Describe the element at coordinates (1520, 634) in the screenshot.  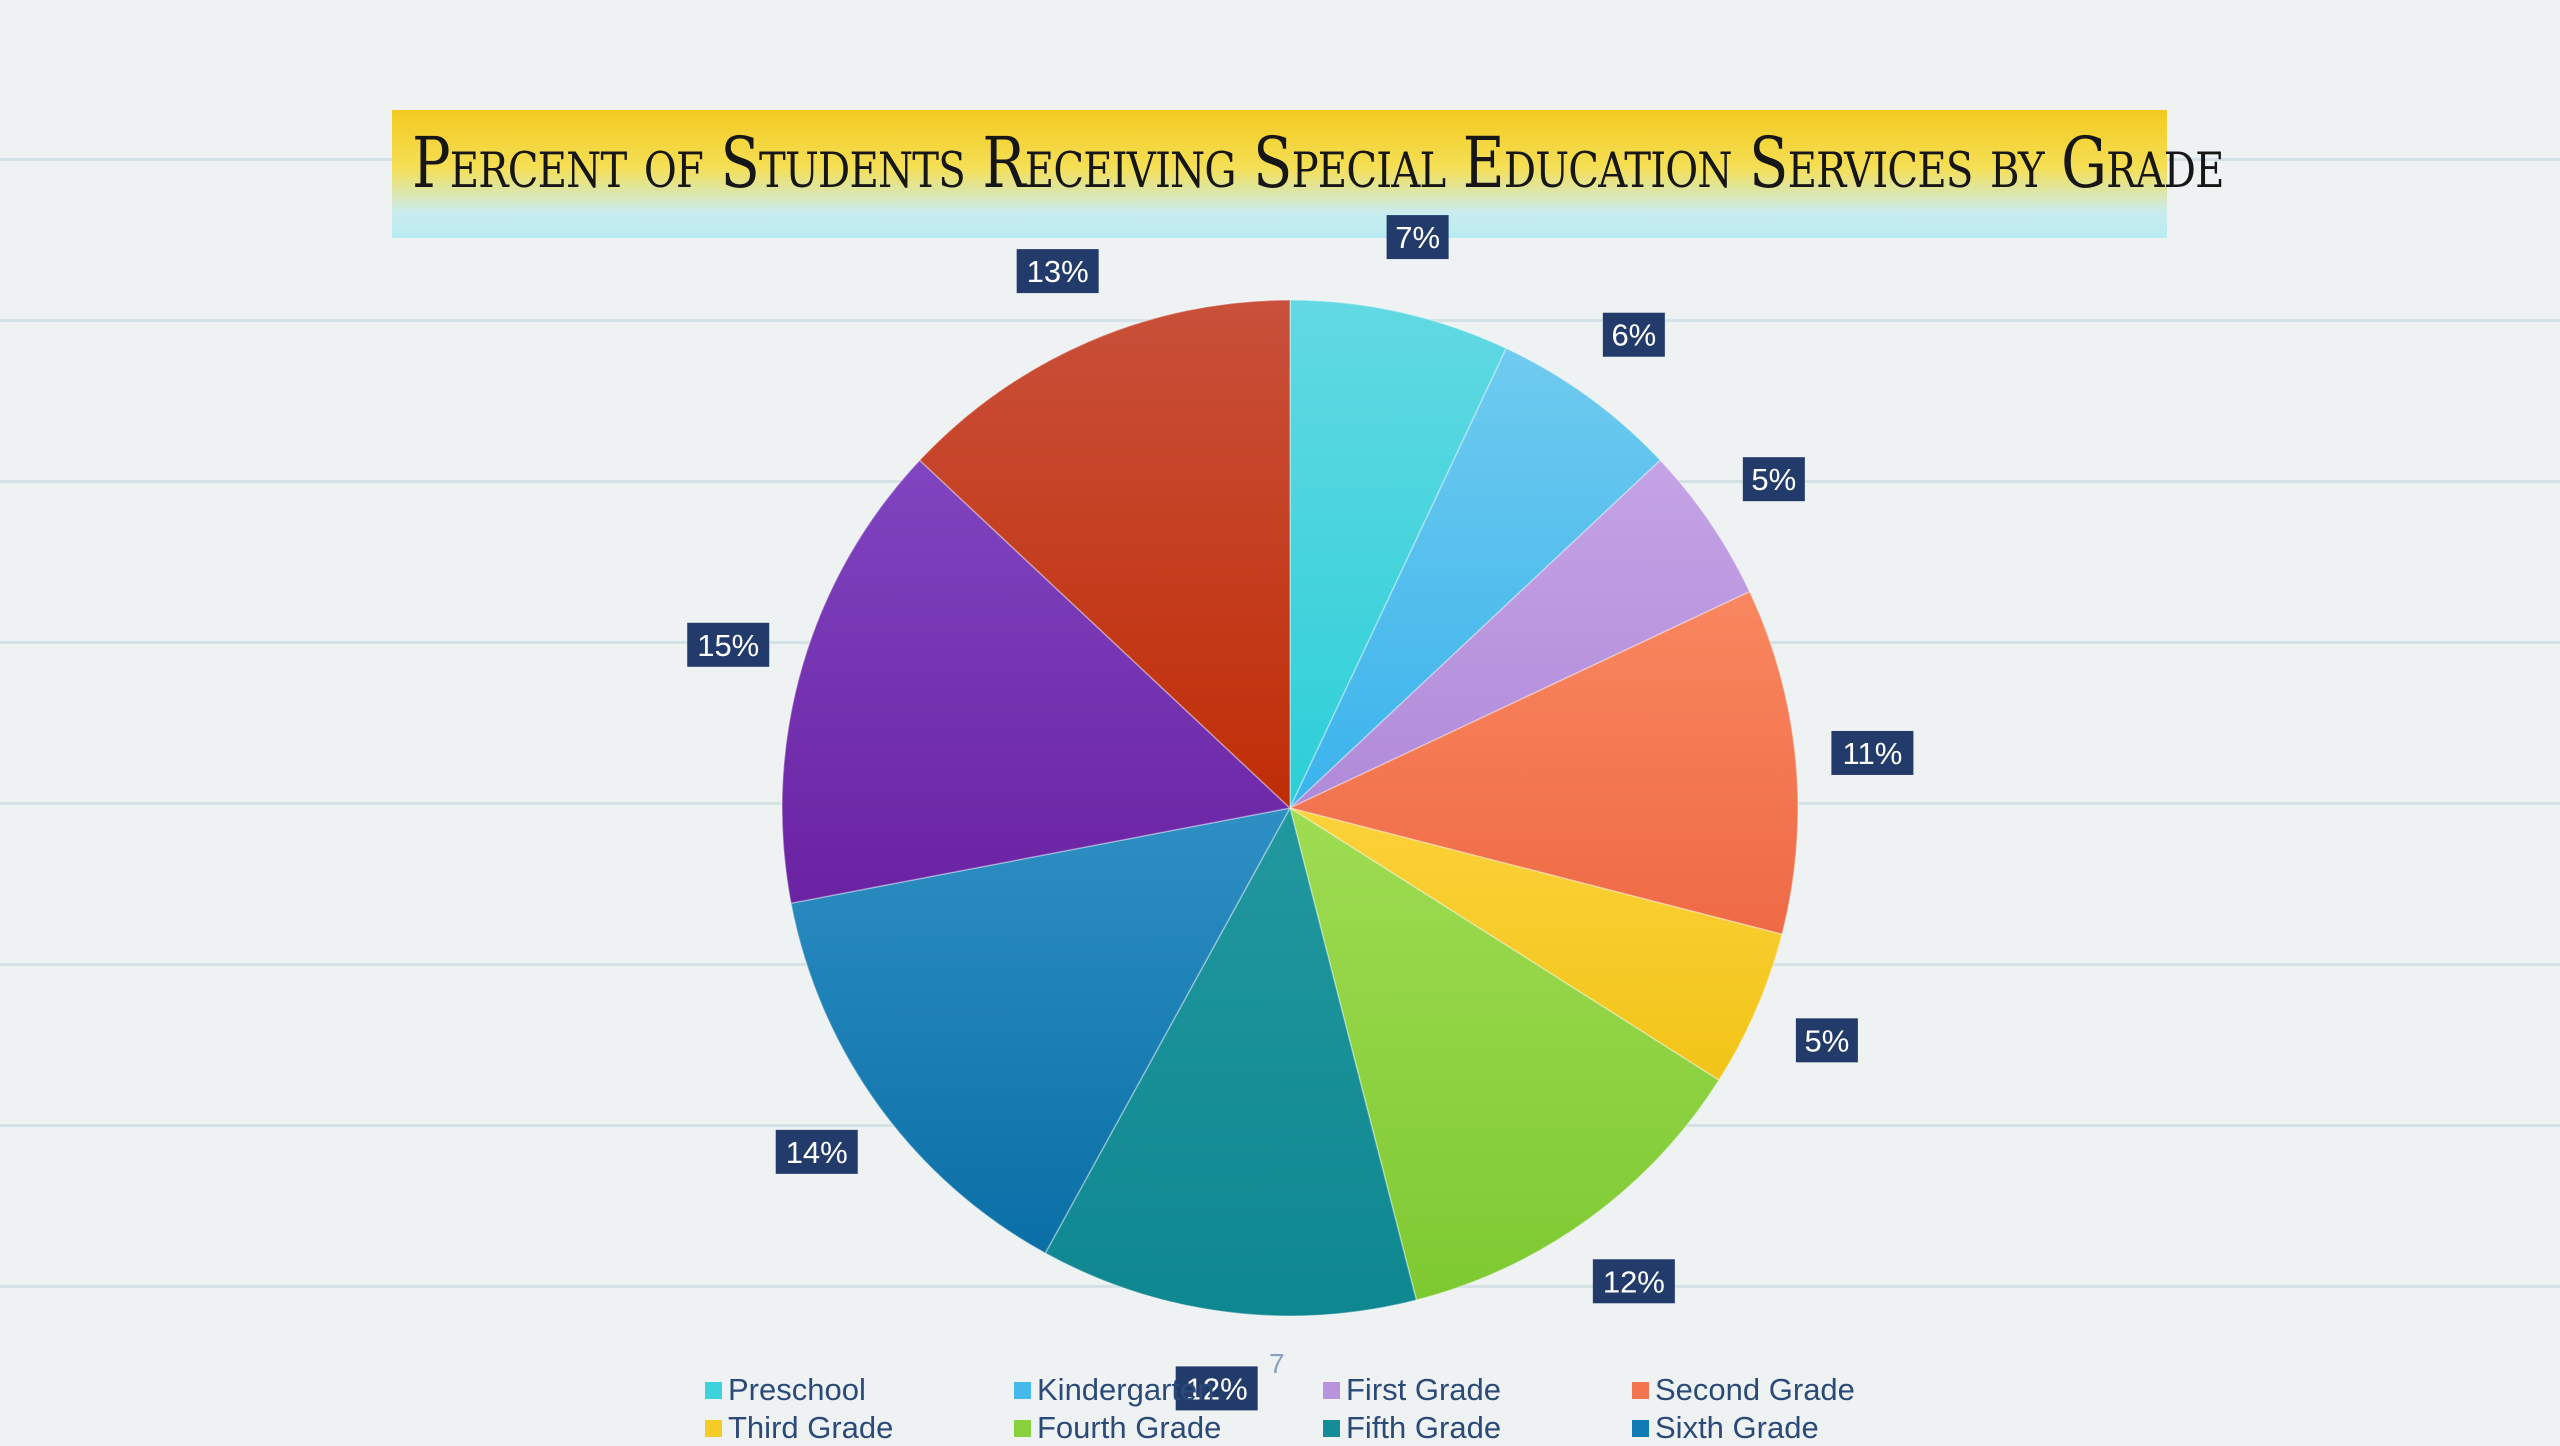
I see `pie-slice-first-grade` at that location.